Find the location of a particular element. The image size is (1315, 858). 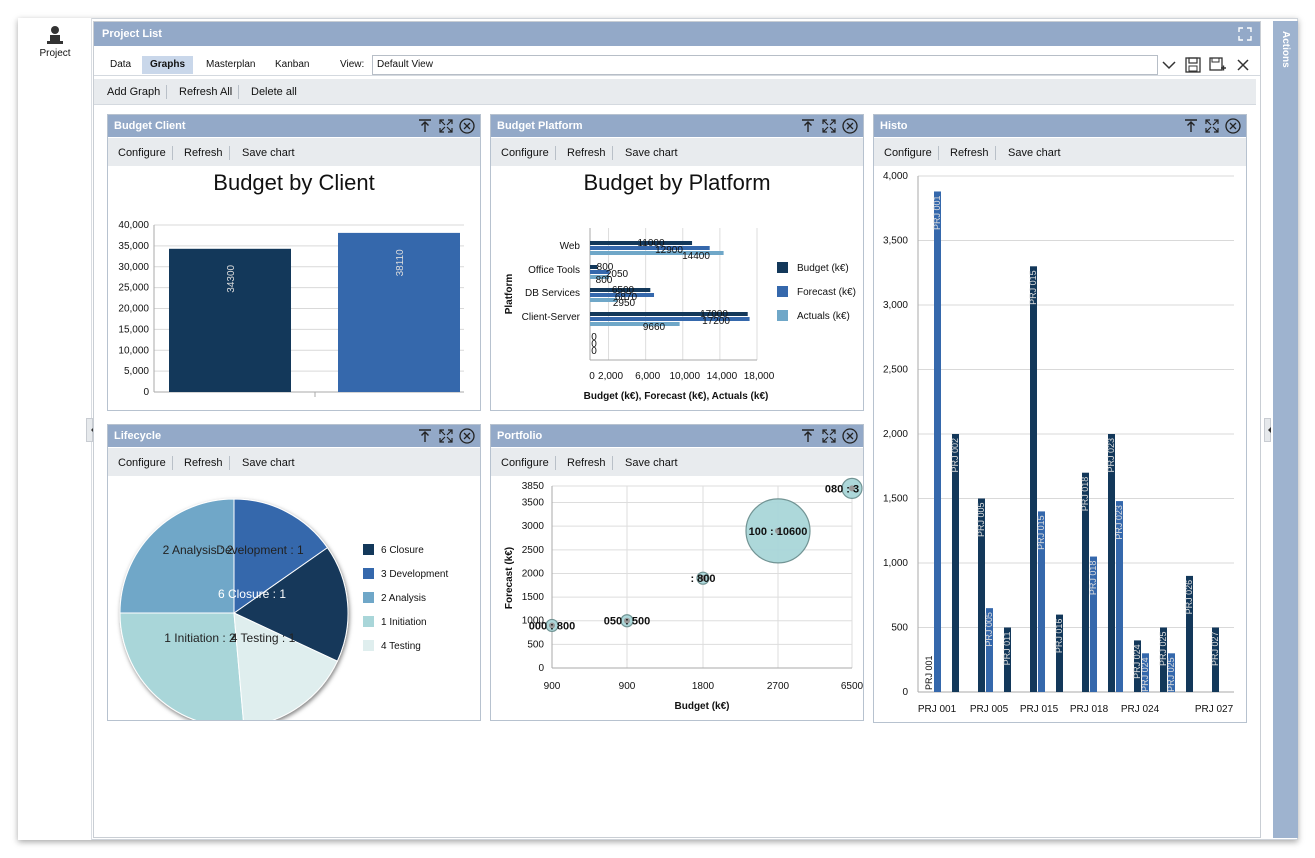

y-axis-title: Forecast (k€) is located at coordinates (509, 578).